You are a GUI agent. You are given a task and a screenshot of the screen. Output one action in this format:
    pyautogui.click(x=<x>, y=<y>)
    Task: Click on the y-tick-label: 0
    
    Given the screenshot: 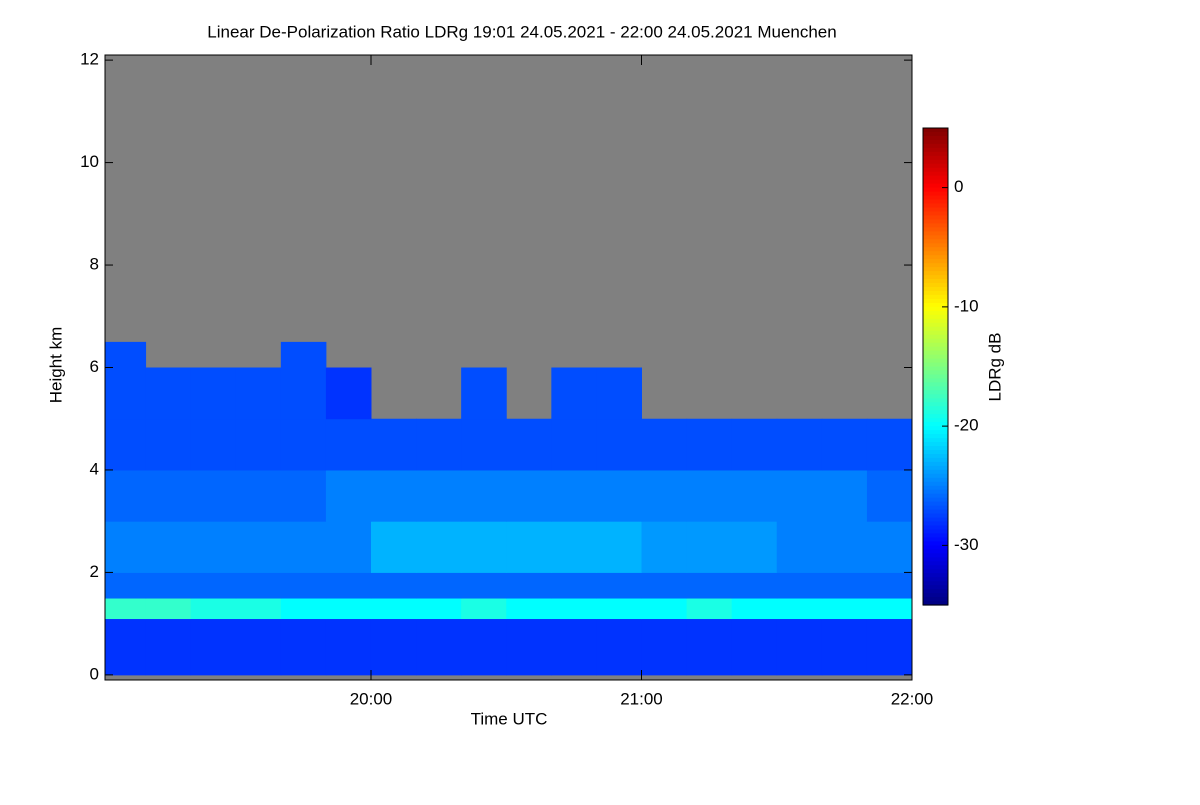 What is the action you would take?
    pyautogui.click(x=94, y=673)
    